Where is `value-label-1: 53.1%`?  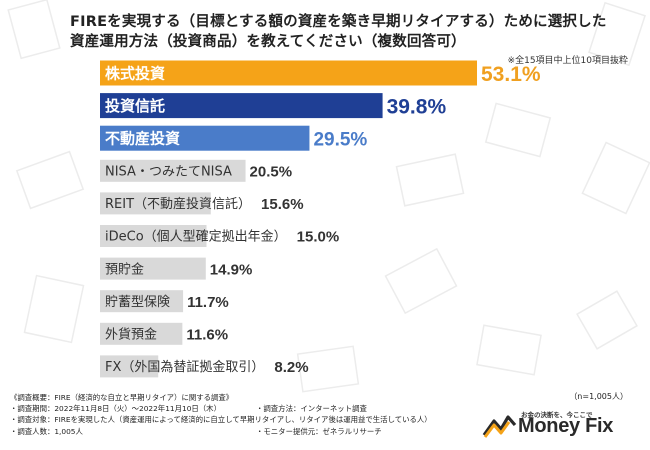 value-label-1: 53.1% is located at coordinates (511, 74).